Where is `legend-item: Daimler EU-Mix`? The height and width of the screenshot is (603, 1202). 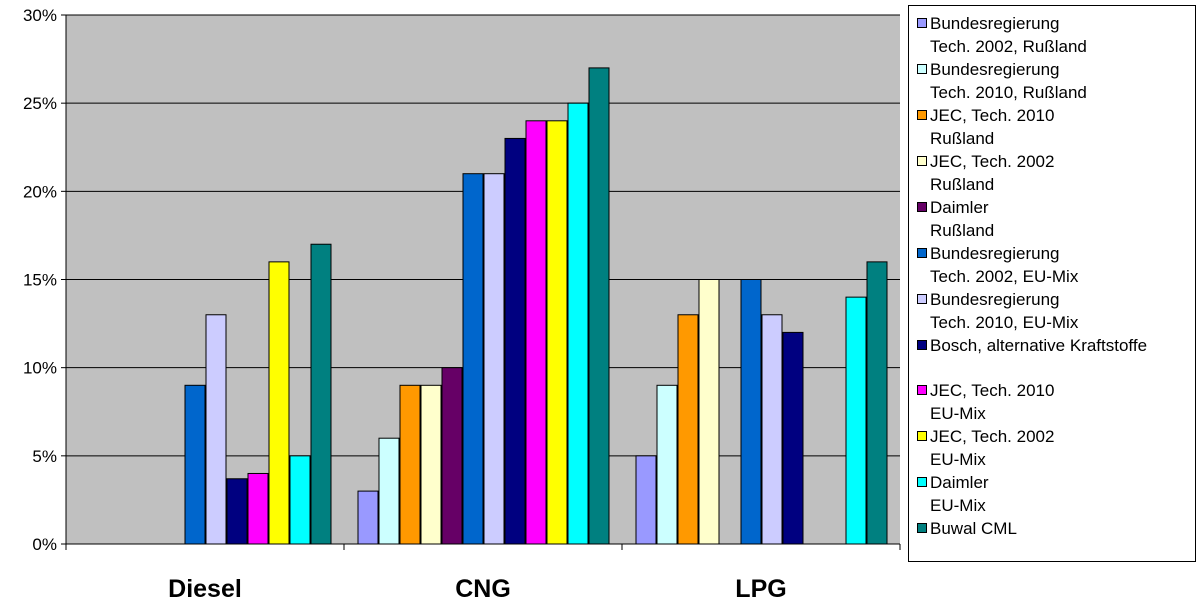 legend-item: Daimler EU-Mix is located at coordinates (1054, 494).